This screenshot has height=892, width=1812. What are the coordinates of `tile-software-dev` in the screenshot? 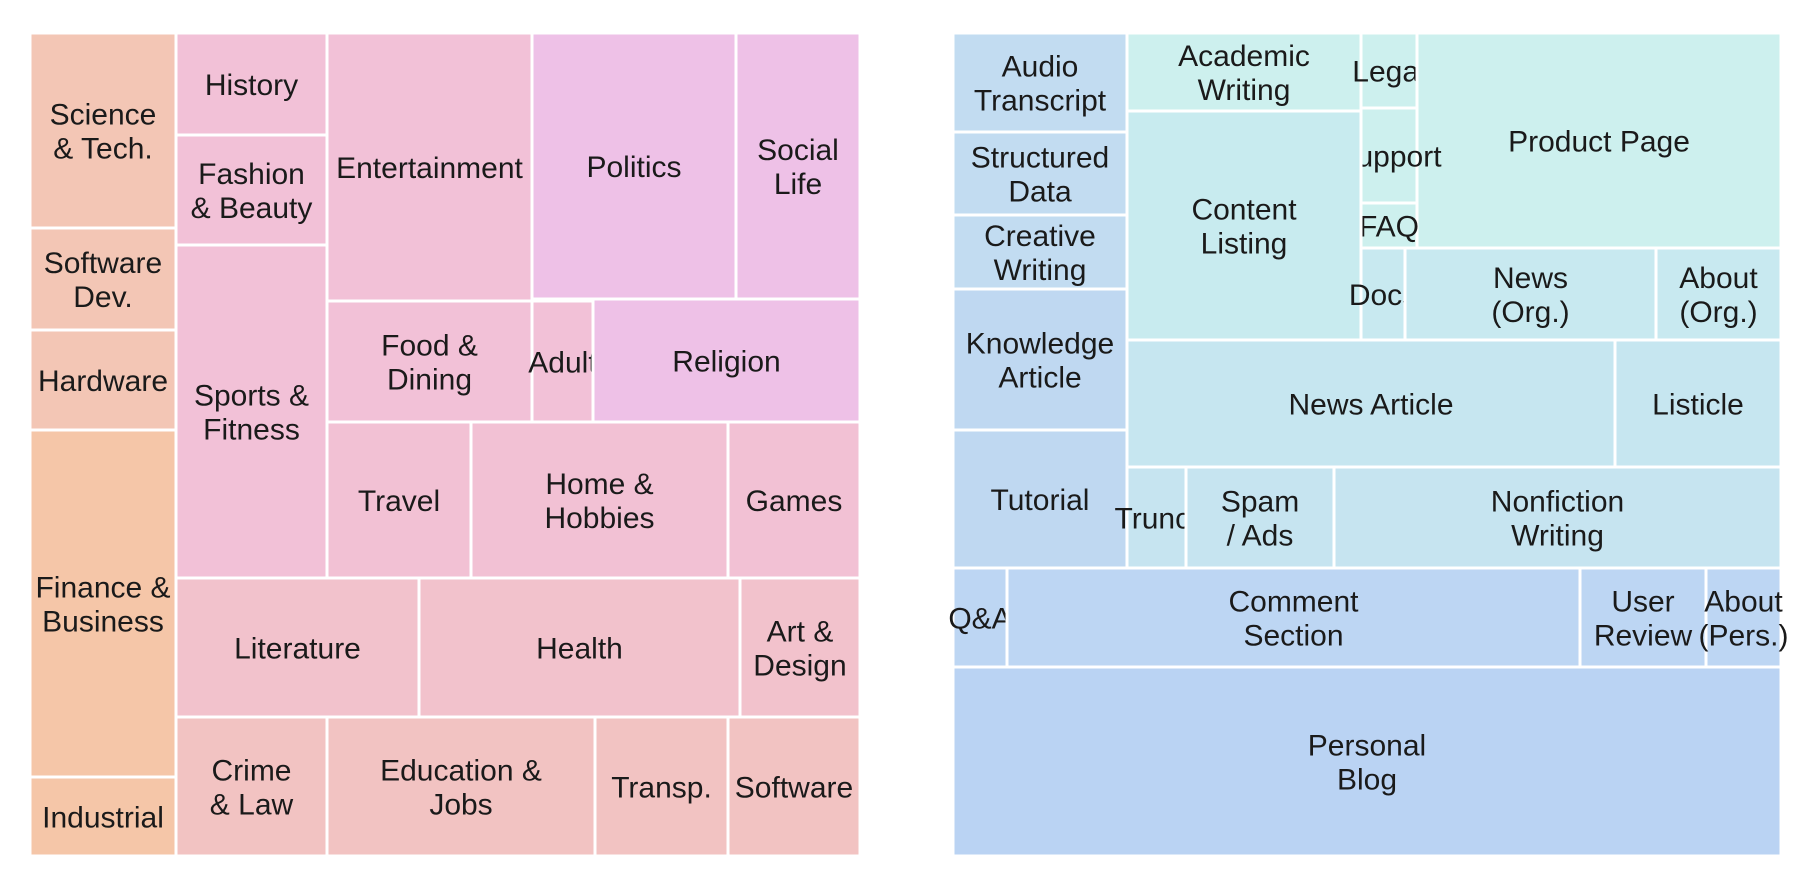 It's located at (103, 279).